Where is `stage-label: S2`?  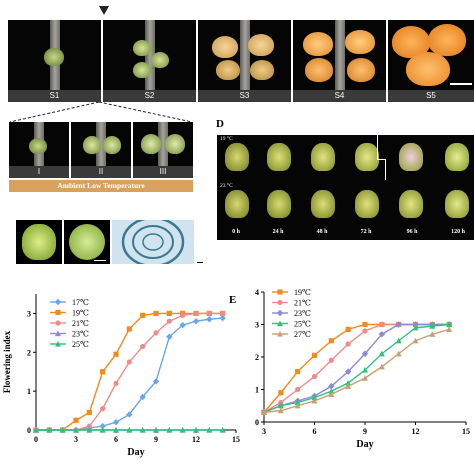 stage-label: S2 is located at coordinates (149, 96).